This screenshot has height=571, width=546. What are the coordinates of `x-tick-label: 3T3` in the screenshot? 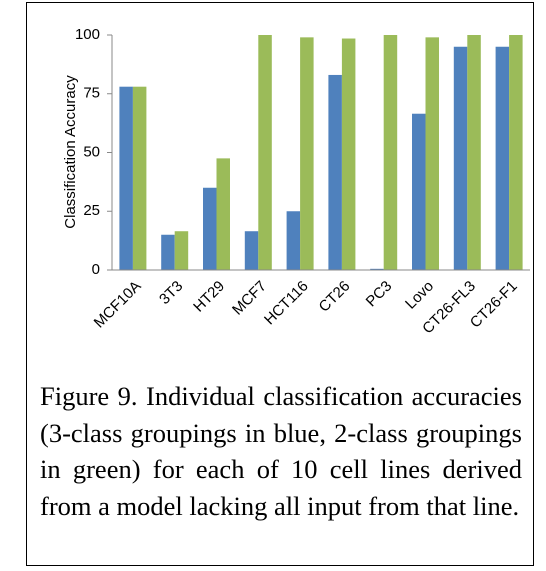 It's located at (171, 293).